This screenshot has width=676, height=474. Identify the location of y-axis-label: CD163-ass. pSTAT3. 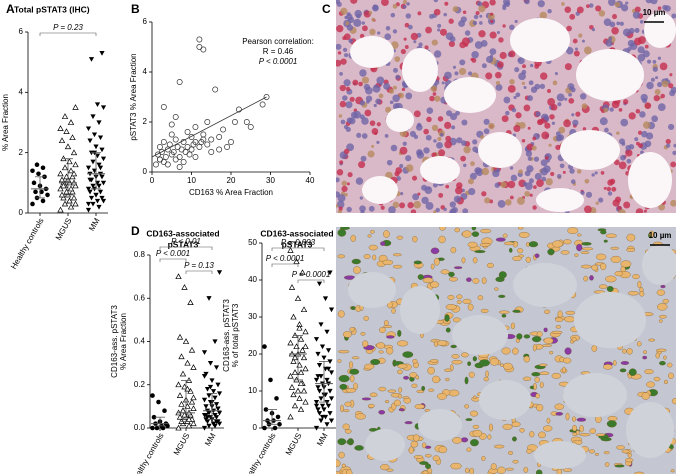
(226, 335).